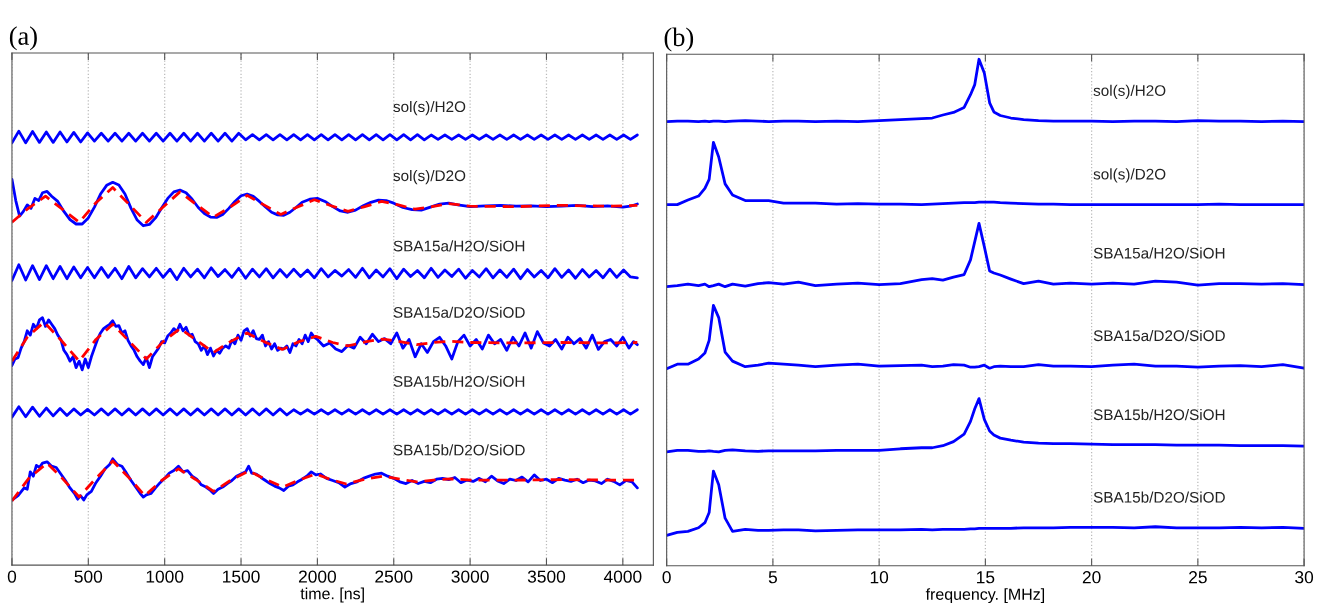 This screenshot has height=609, width=1328. What do you see at coordinates (165, 576) in the screenshot?
I see `x-tick-label: 1000` at bounding box center [165, 576].